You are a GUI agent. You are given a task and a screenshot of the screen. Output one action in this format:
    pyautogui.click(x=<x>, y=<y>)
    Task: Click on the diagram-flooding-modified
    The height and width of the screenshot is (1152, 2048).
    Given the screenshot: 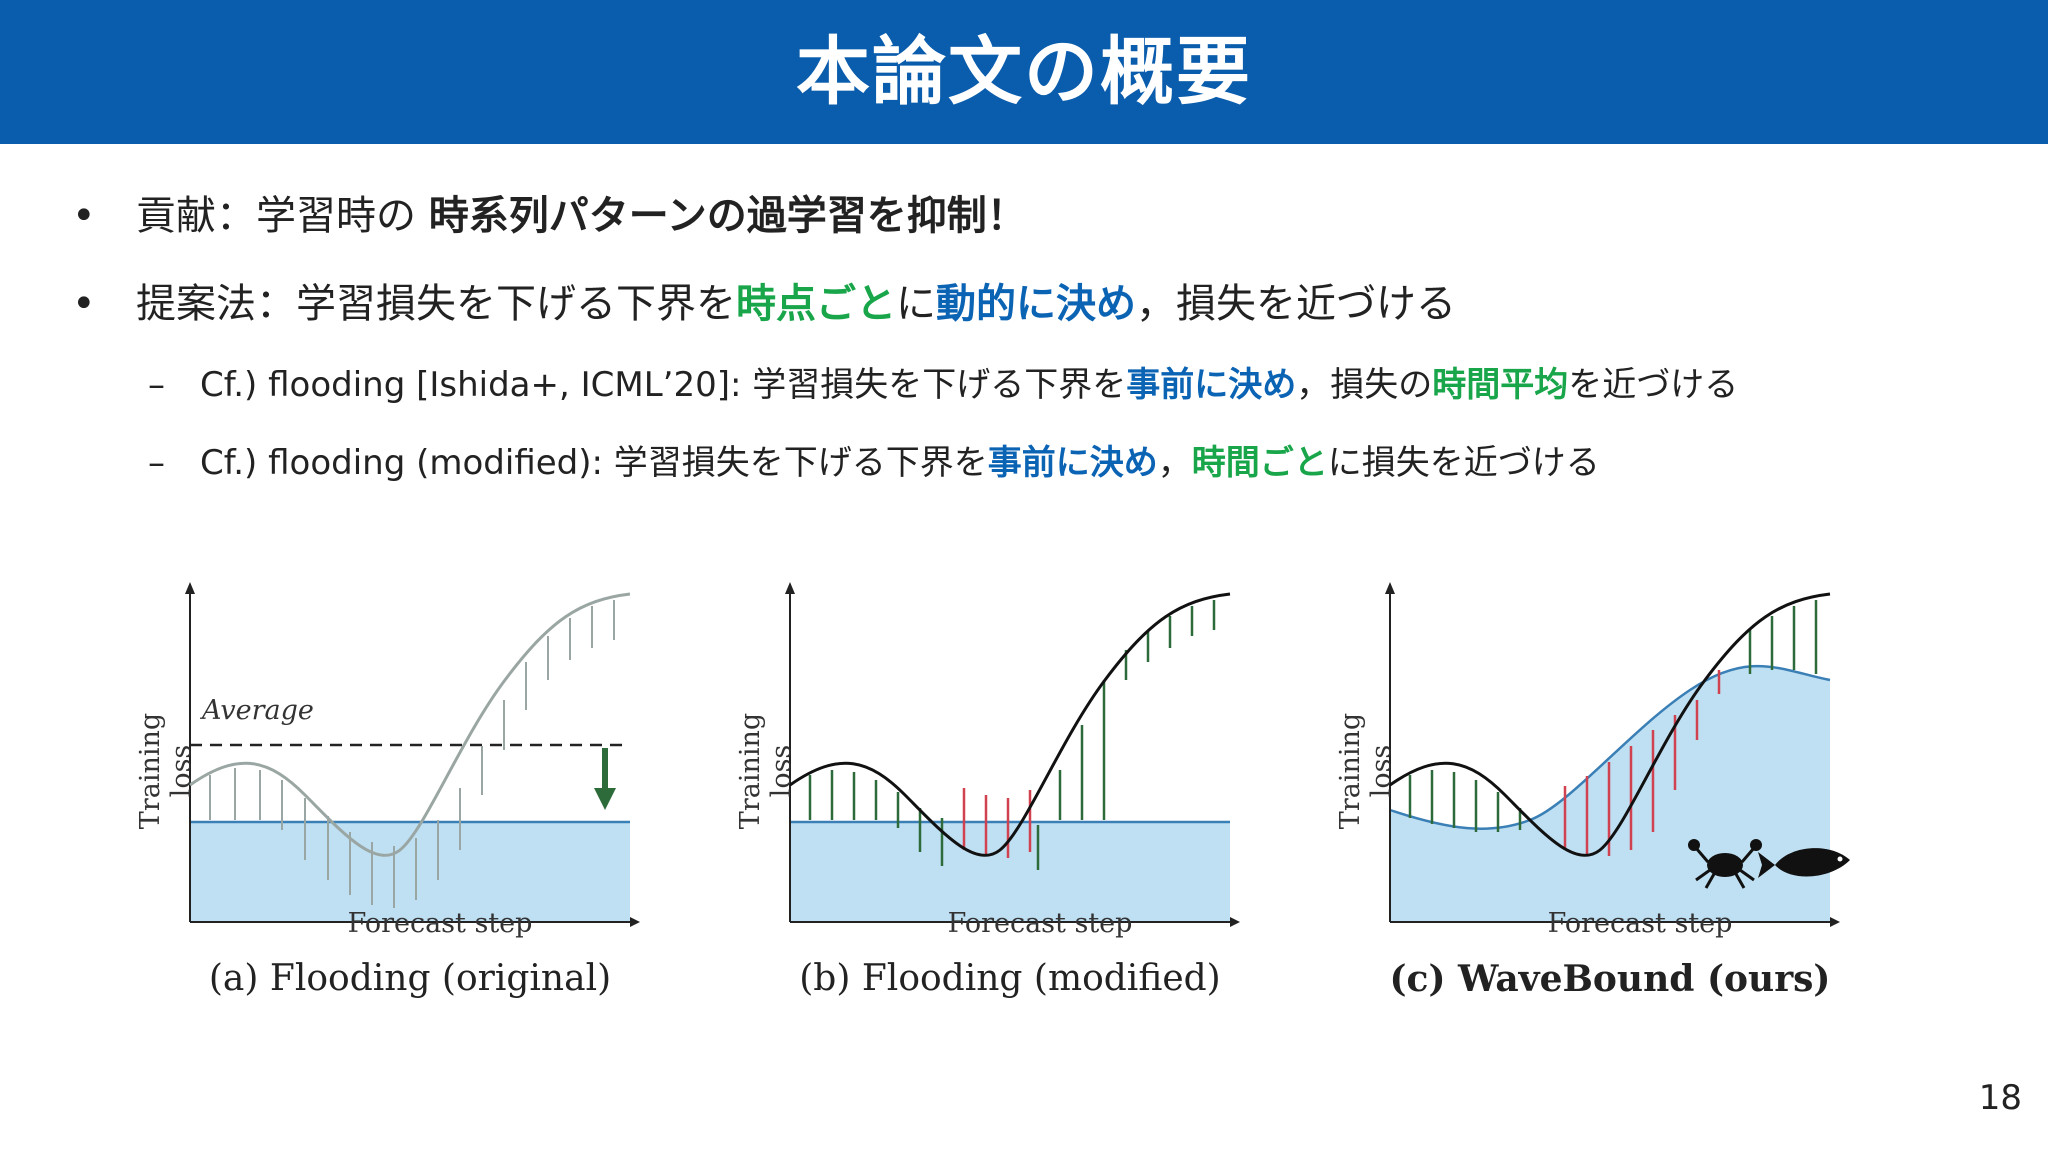 What is the action you would take?
    pyautogui.click(x=1012, y=754)
    